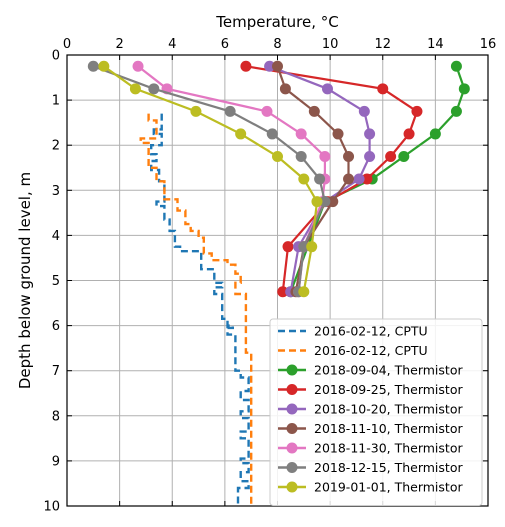 The image size is (505, 527). What do you see at coordinates (277, 22) in the screenshot?
I see `x-axis-title: Temperature, °C` at bounding box center [277, 22].